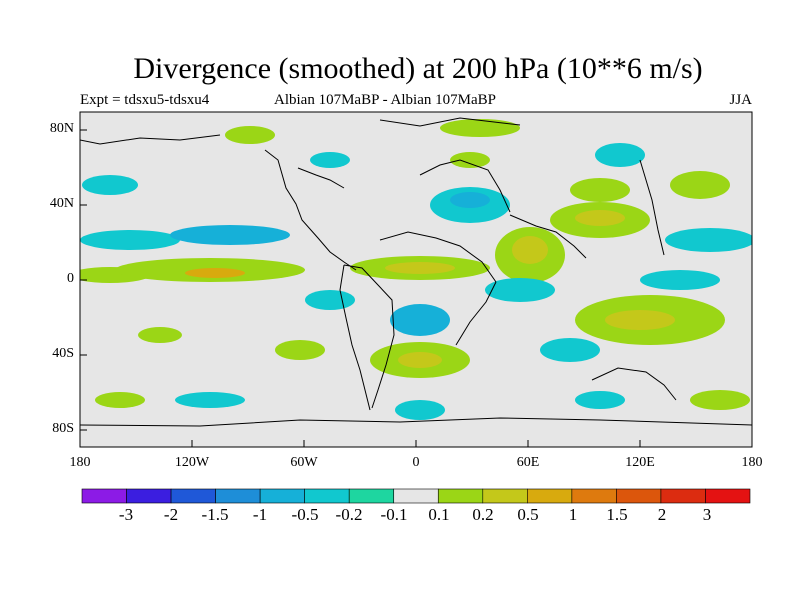 The image size is (800, 600). Describe the element at coordinates (70, 278) in the screenshot. I see `y-tick-label: 0` at that location.